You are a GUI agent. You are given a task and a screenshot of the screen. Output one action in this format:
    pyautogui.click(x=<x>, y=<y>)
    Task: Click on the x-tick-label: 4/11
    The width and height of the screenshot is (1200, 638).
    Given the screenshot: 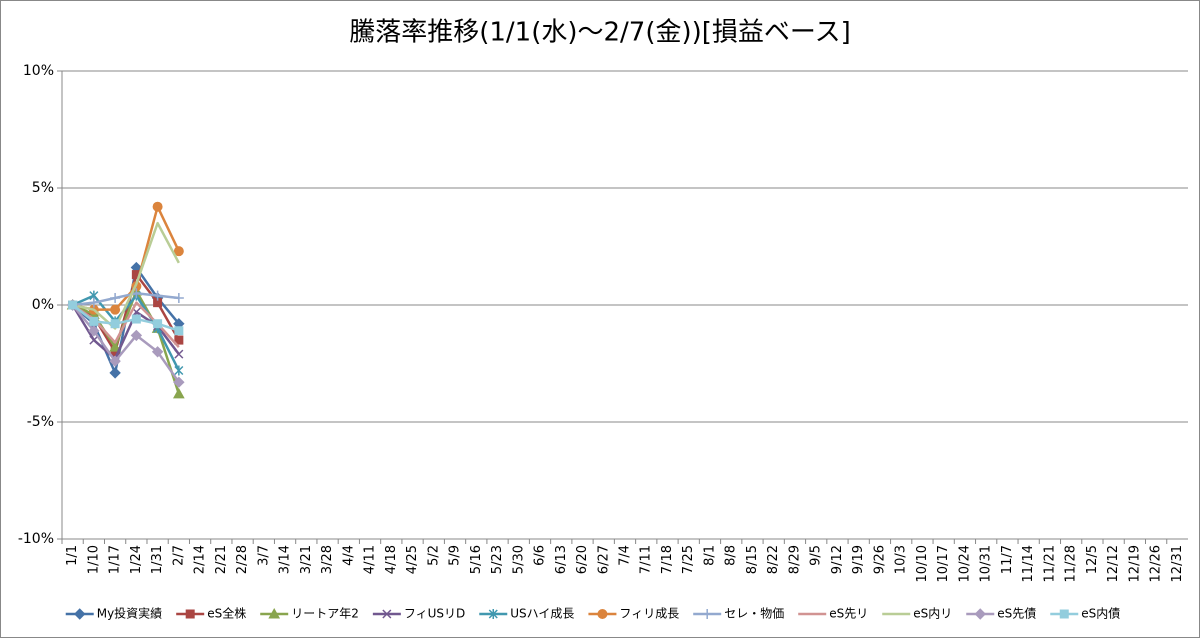 What is the action you would take?
    pyautogui.click(x=370, y=559)
    